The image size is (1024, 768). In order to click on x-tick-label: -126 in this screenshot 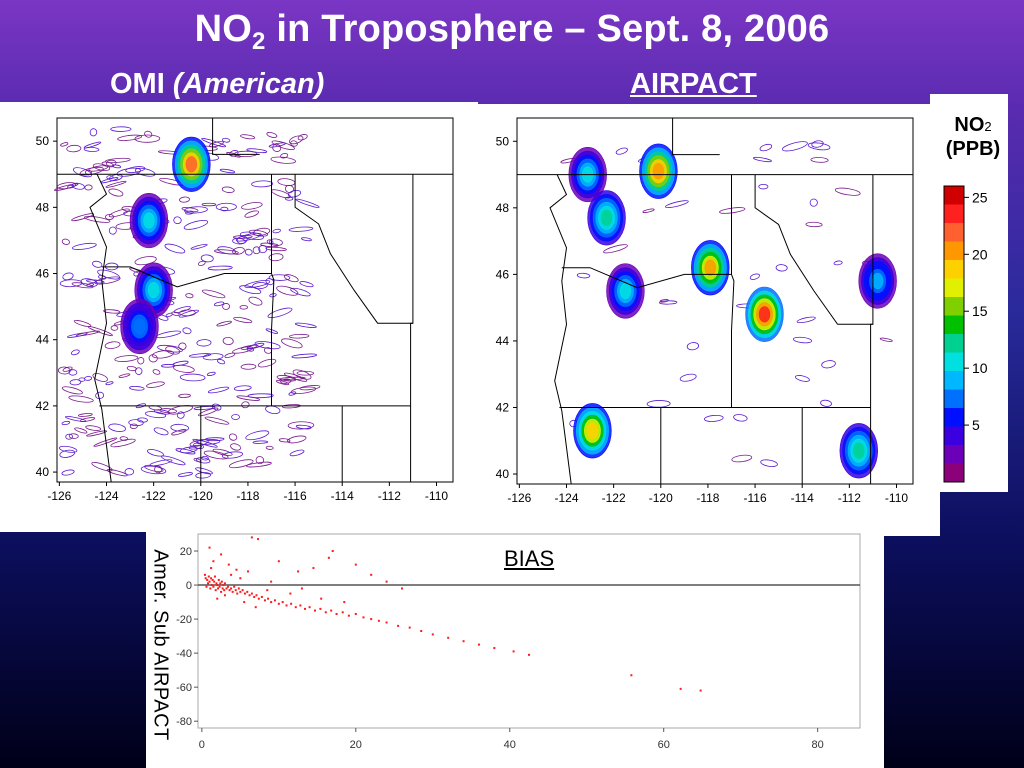, I will do `click(519, 498)`.